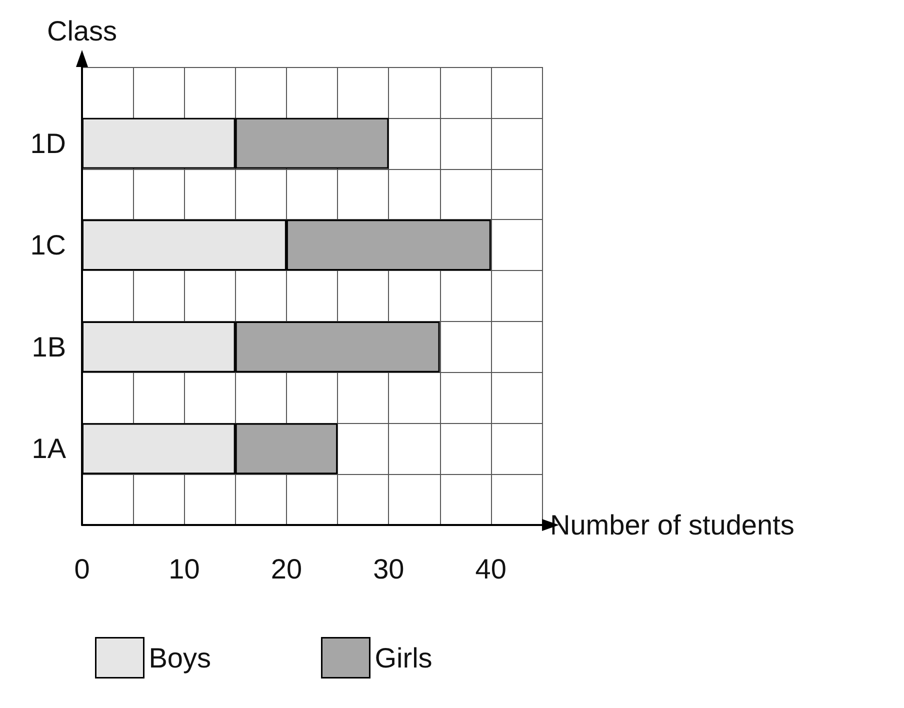  I want to click on x-tick-label: 0, so click(82, 569).